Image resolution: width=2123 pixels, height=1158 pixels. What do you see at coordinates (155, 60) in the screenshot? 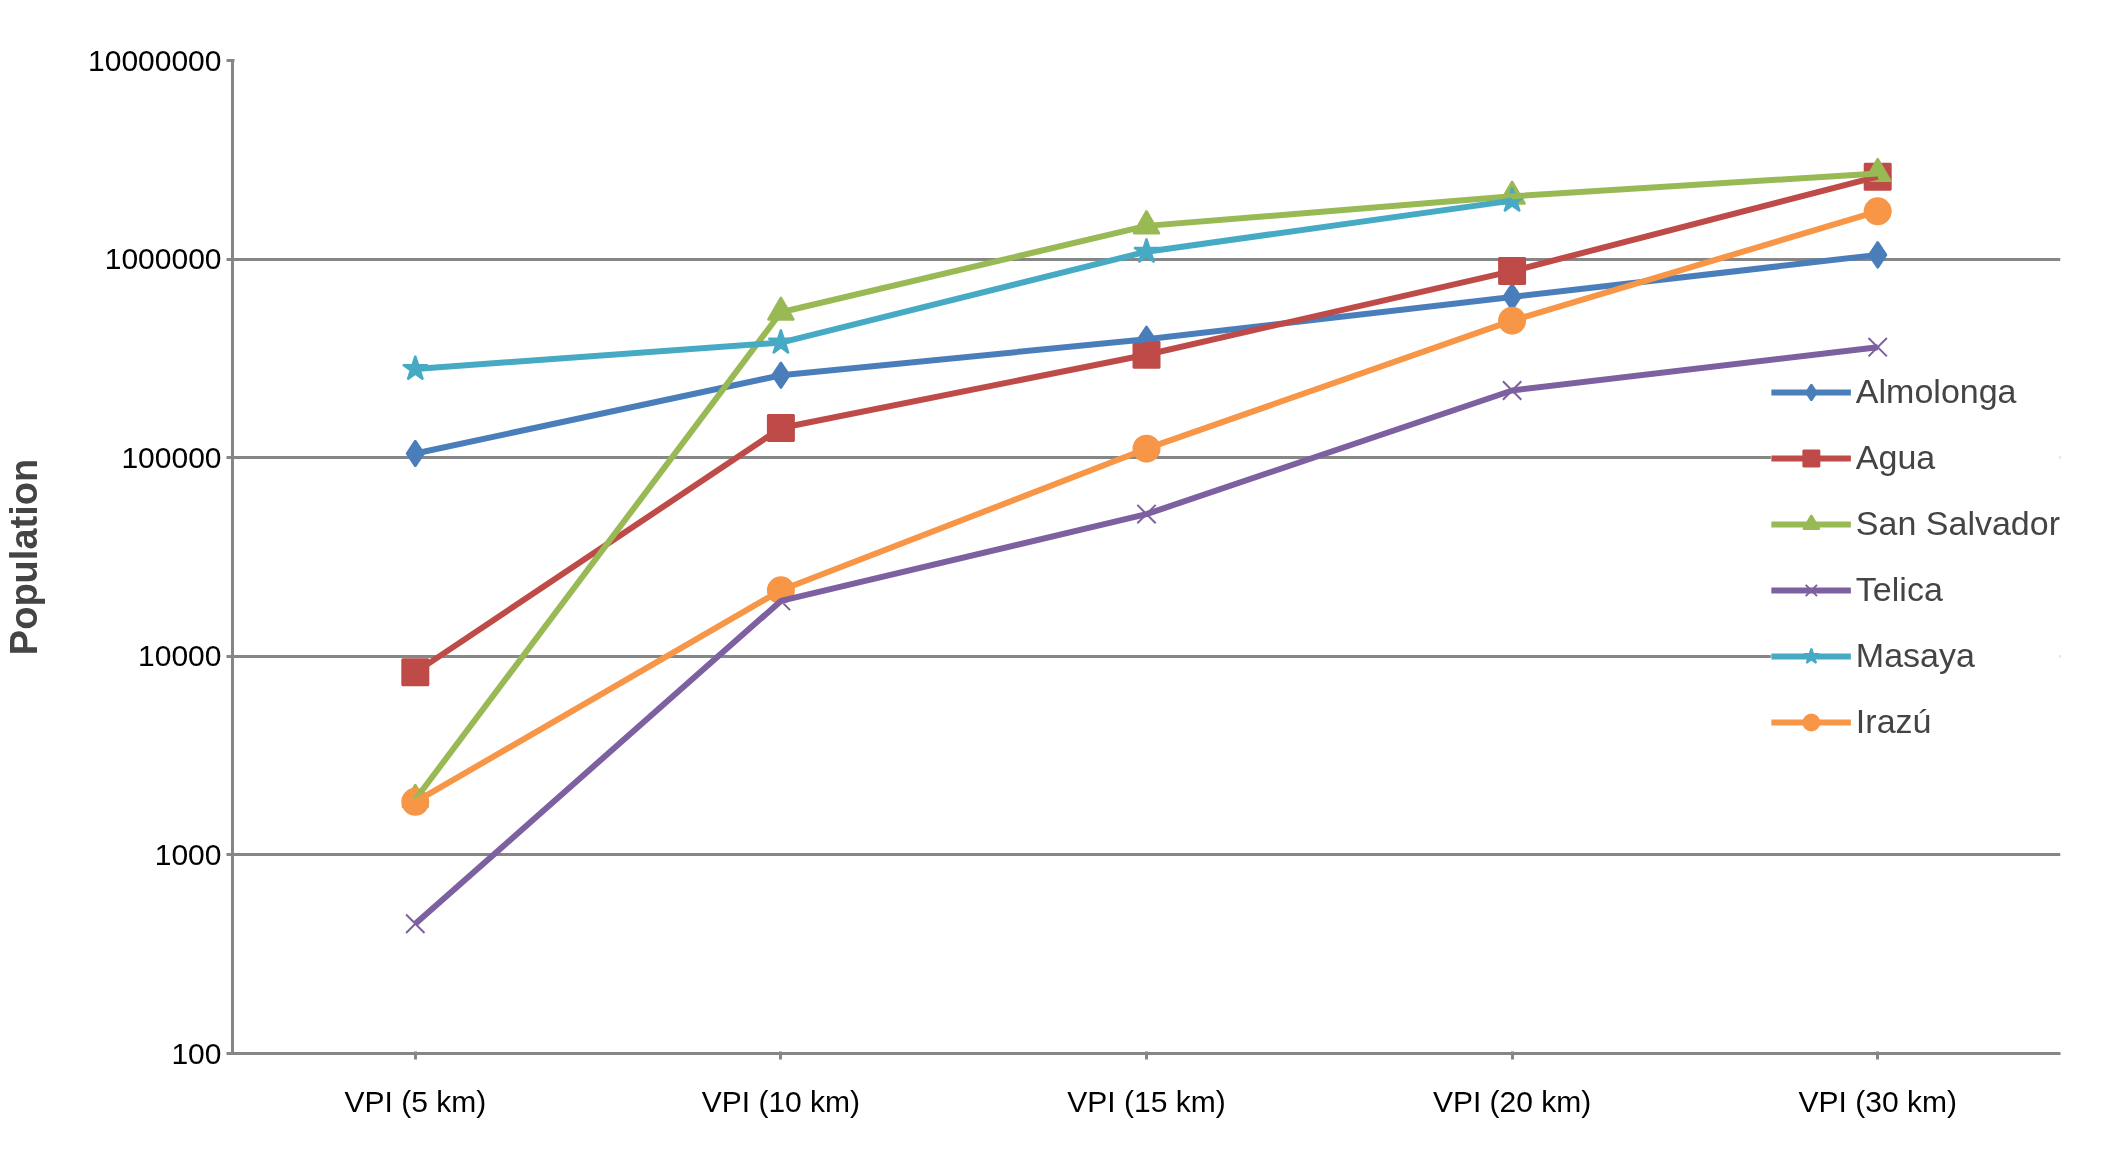
I see `y-tick-label: 10000000` at bounding box center [155, 60].